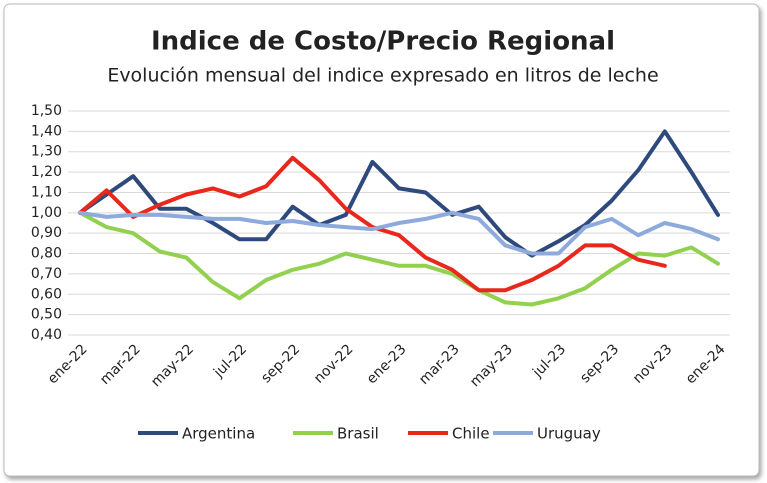  What do you see at coordinates (399, 233) in the screenshot?
I see `series-line` at bounding box center [399, 233].